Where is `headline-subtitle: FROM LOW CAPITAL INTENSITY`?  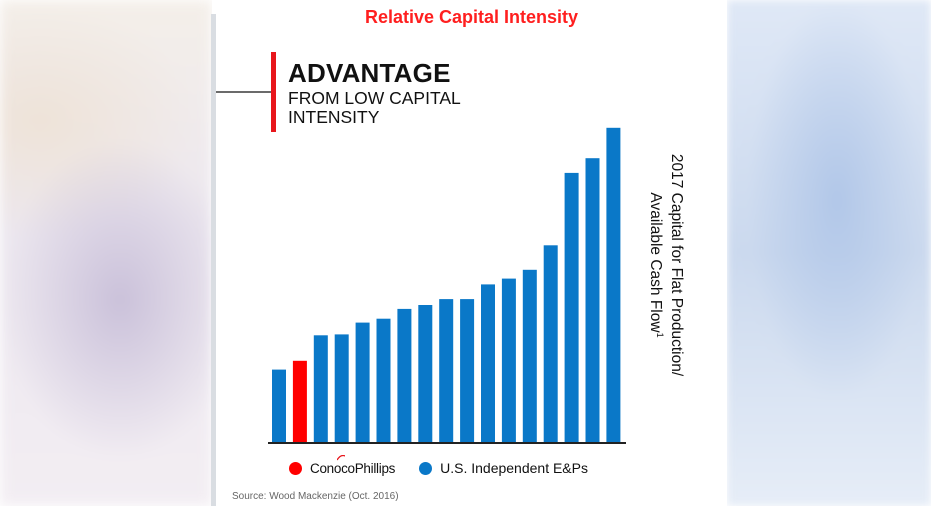 headline-subtitle: FROM LOW CAPITAL INTENSITY is located at coordinates (374, 107).